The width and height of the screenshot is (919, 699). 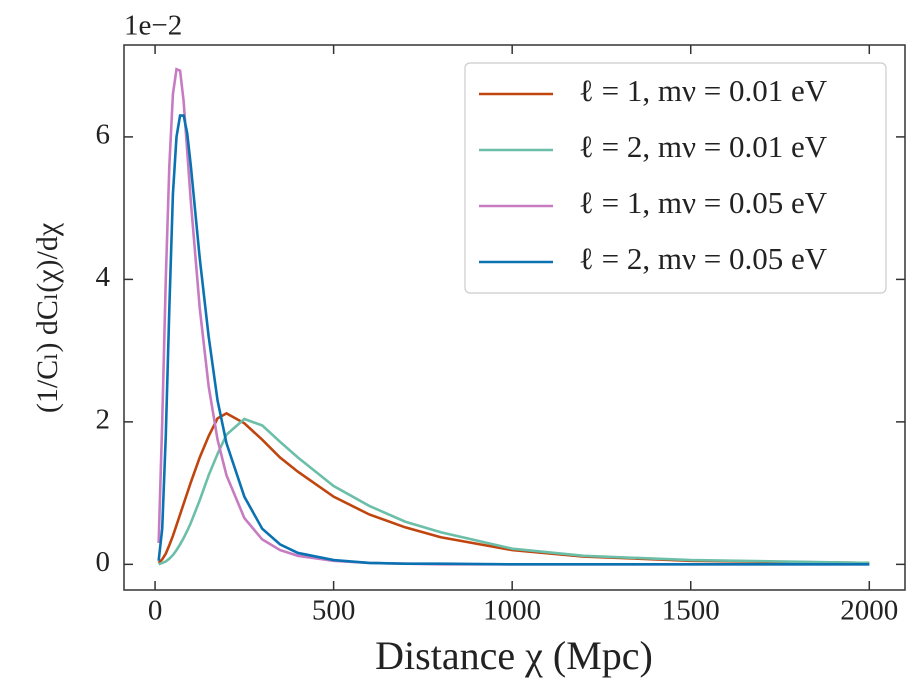 What do you see at coordinates (512, 611) in the screenshot?
I see `x-tick-label: 1000` at bounding box center [512, 611].